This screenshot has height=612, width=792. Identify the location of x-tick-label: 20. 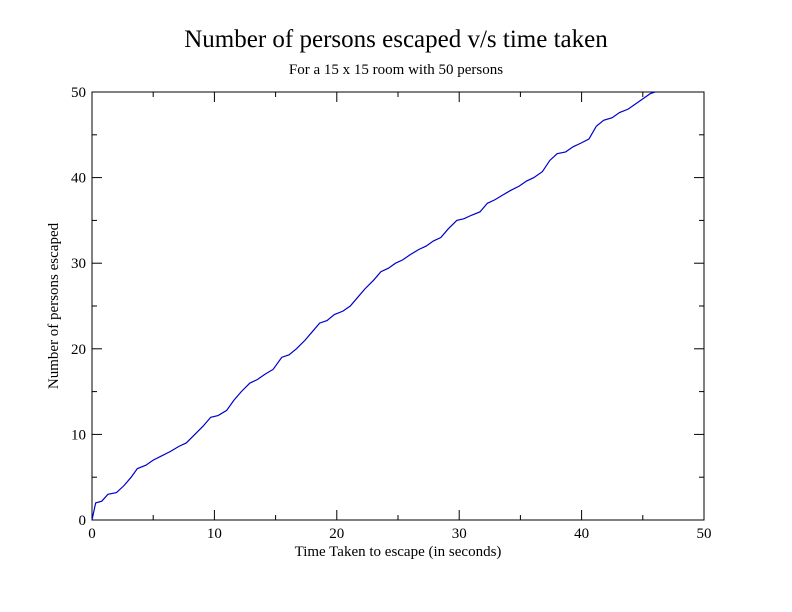
(336, 534).